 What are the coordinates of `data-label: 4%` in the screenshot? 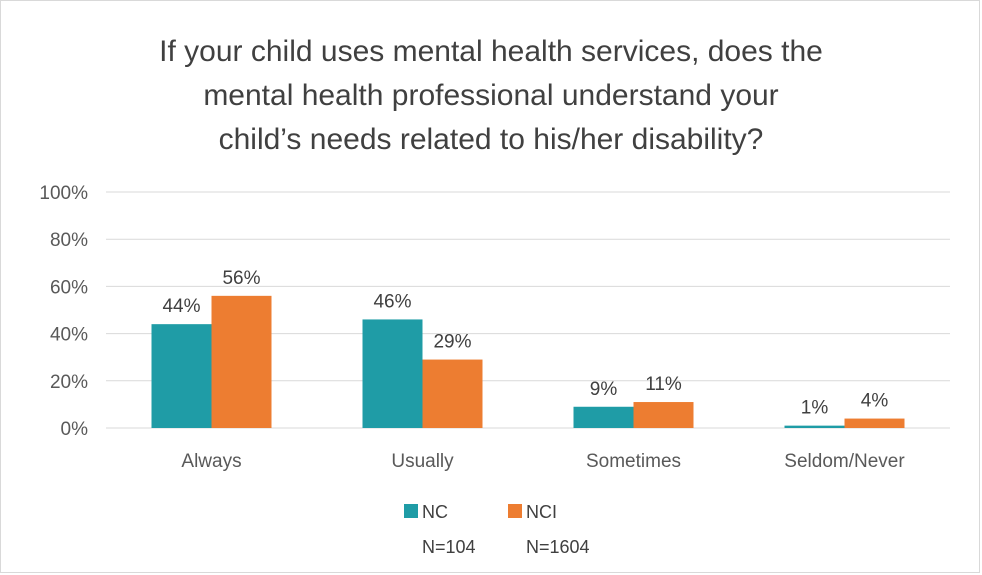 It's located at (875, 401).